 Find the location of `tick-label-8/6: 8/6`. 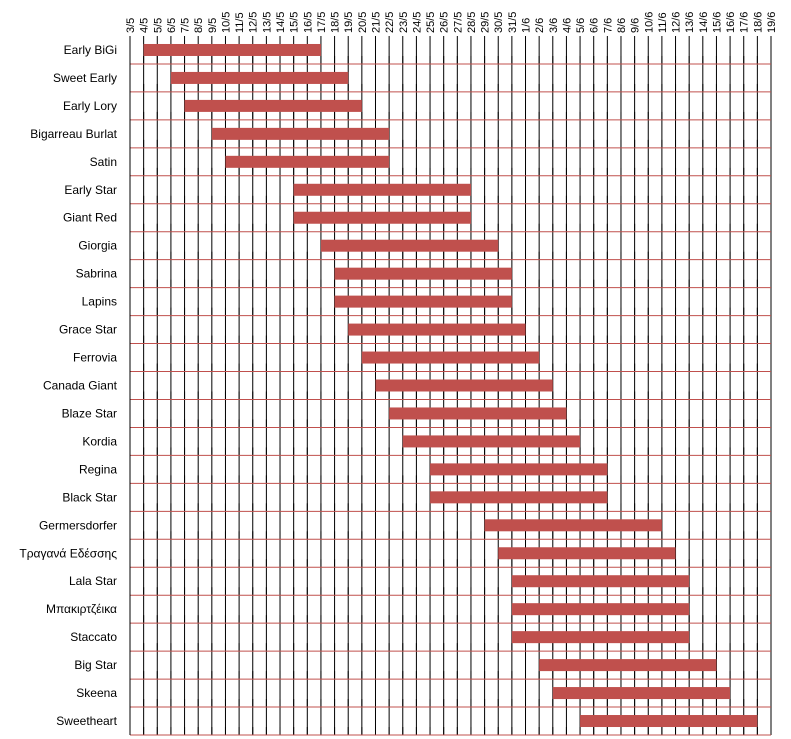

tick-label-8/6: 8/6 is located at coordinates (622, 25).